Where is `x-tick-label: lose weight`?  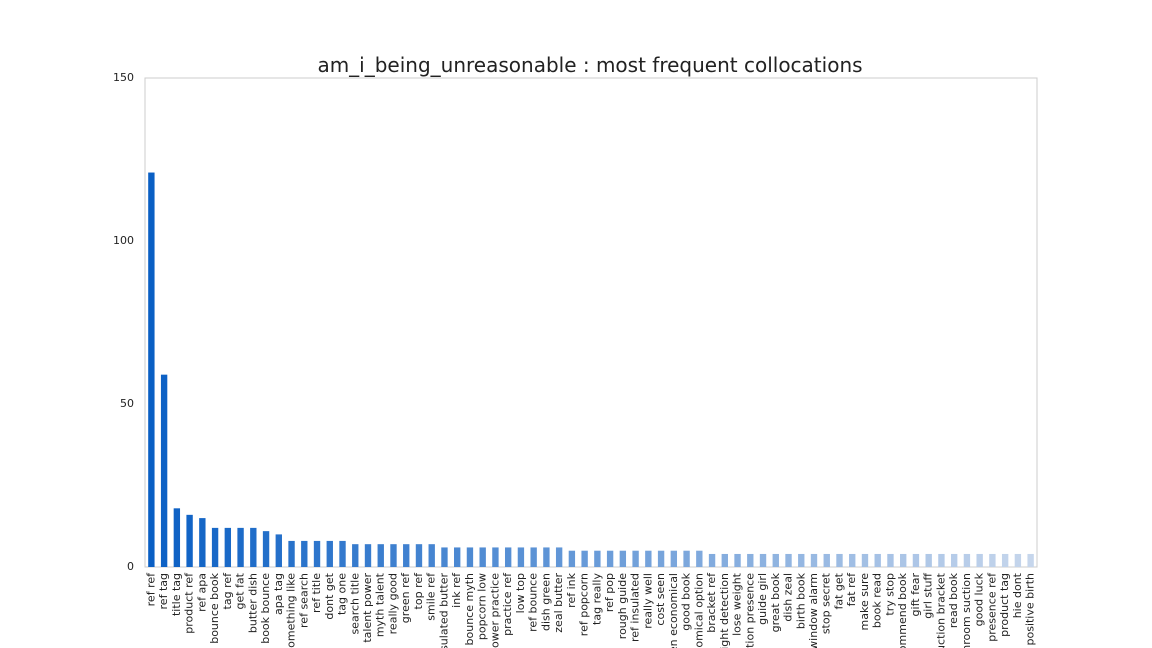 x-tick-label: lose weight is located at coordinates (737, 604).